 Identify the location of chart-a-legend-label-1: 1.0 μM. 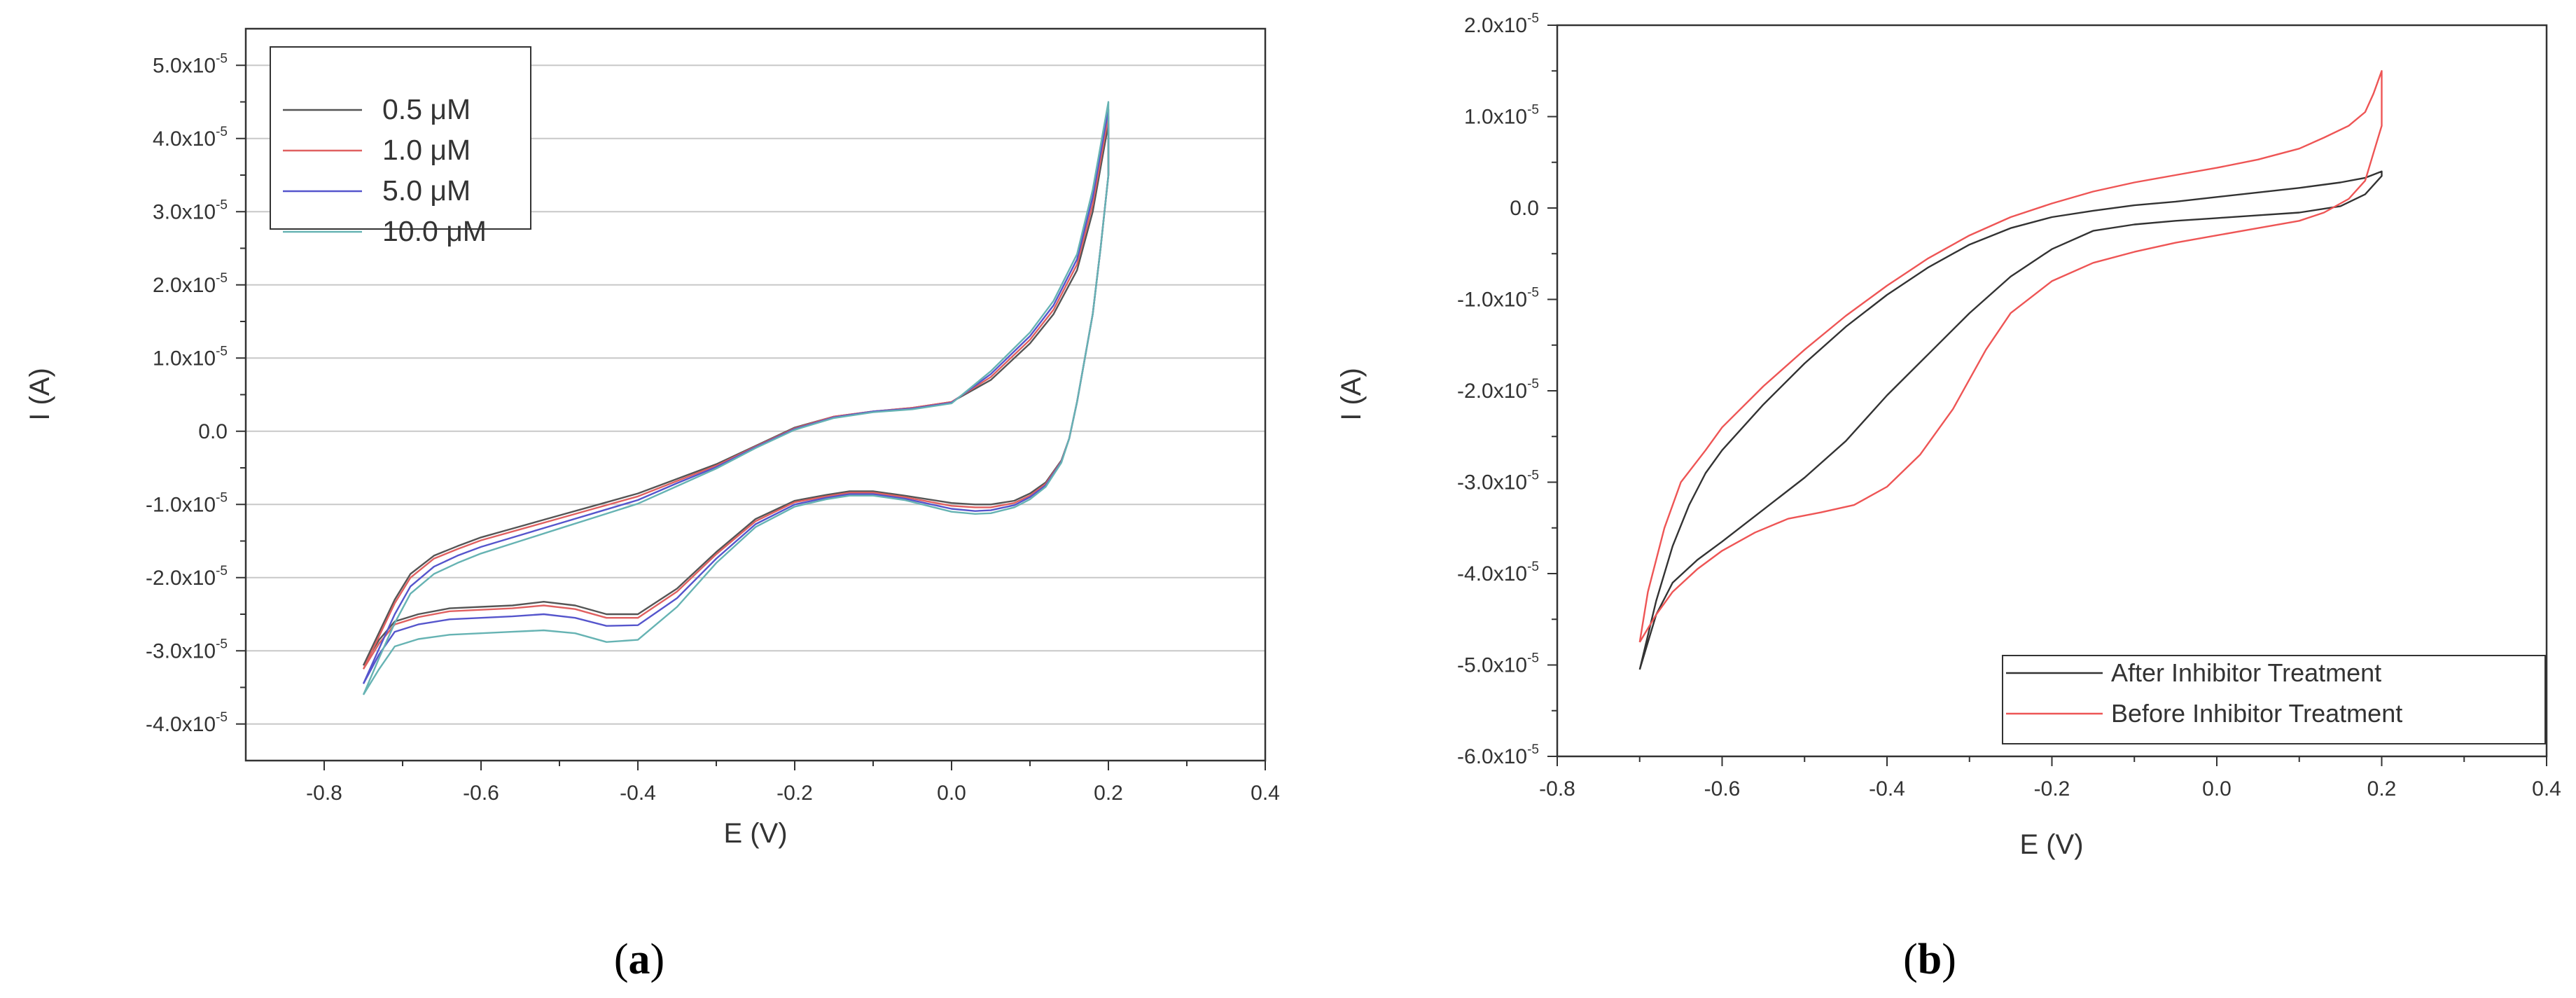
(426, 150).